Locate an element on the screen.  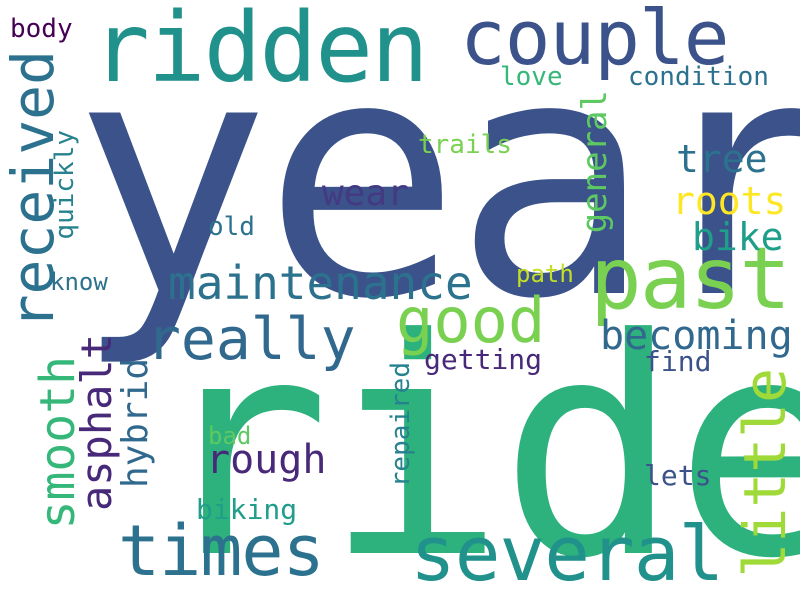
word-tree: tree is located at coordinates (722, 159).